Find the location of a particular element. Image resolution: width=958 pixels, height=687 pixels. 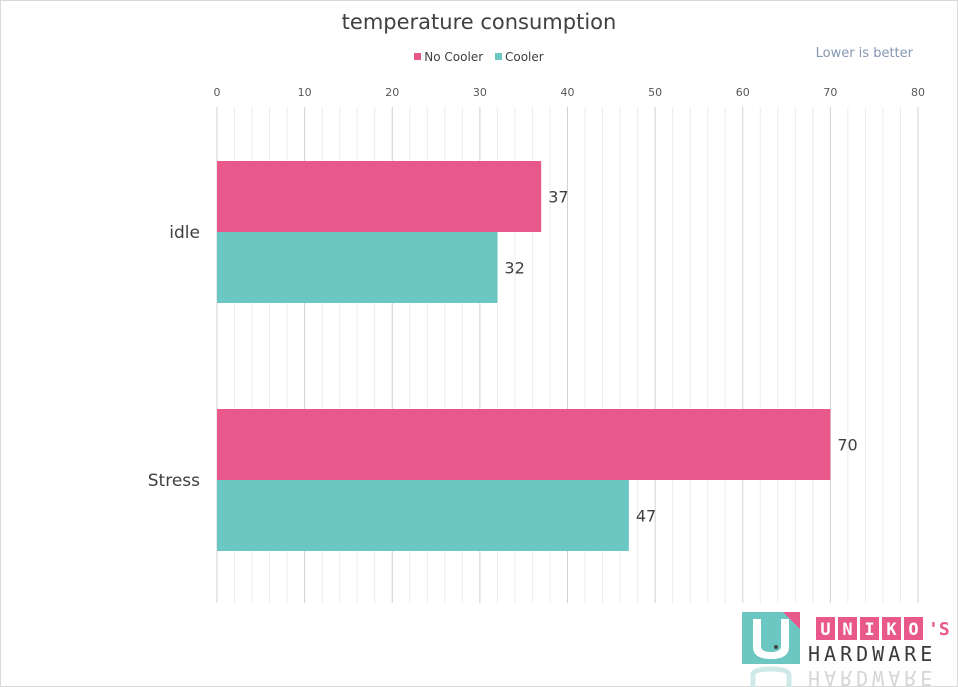

x-tick-label: 50 is located at coordinates (655, 92).